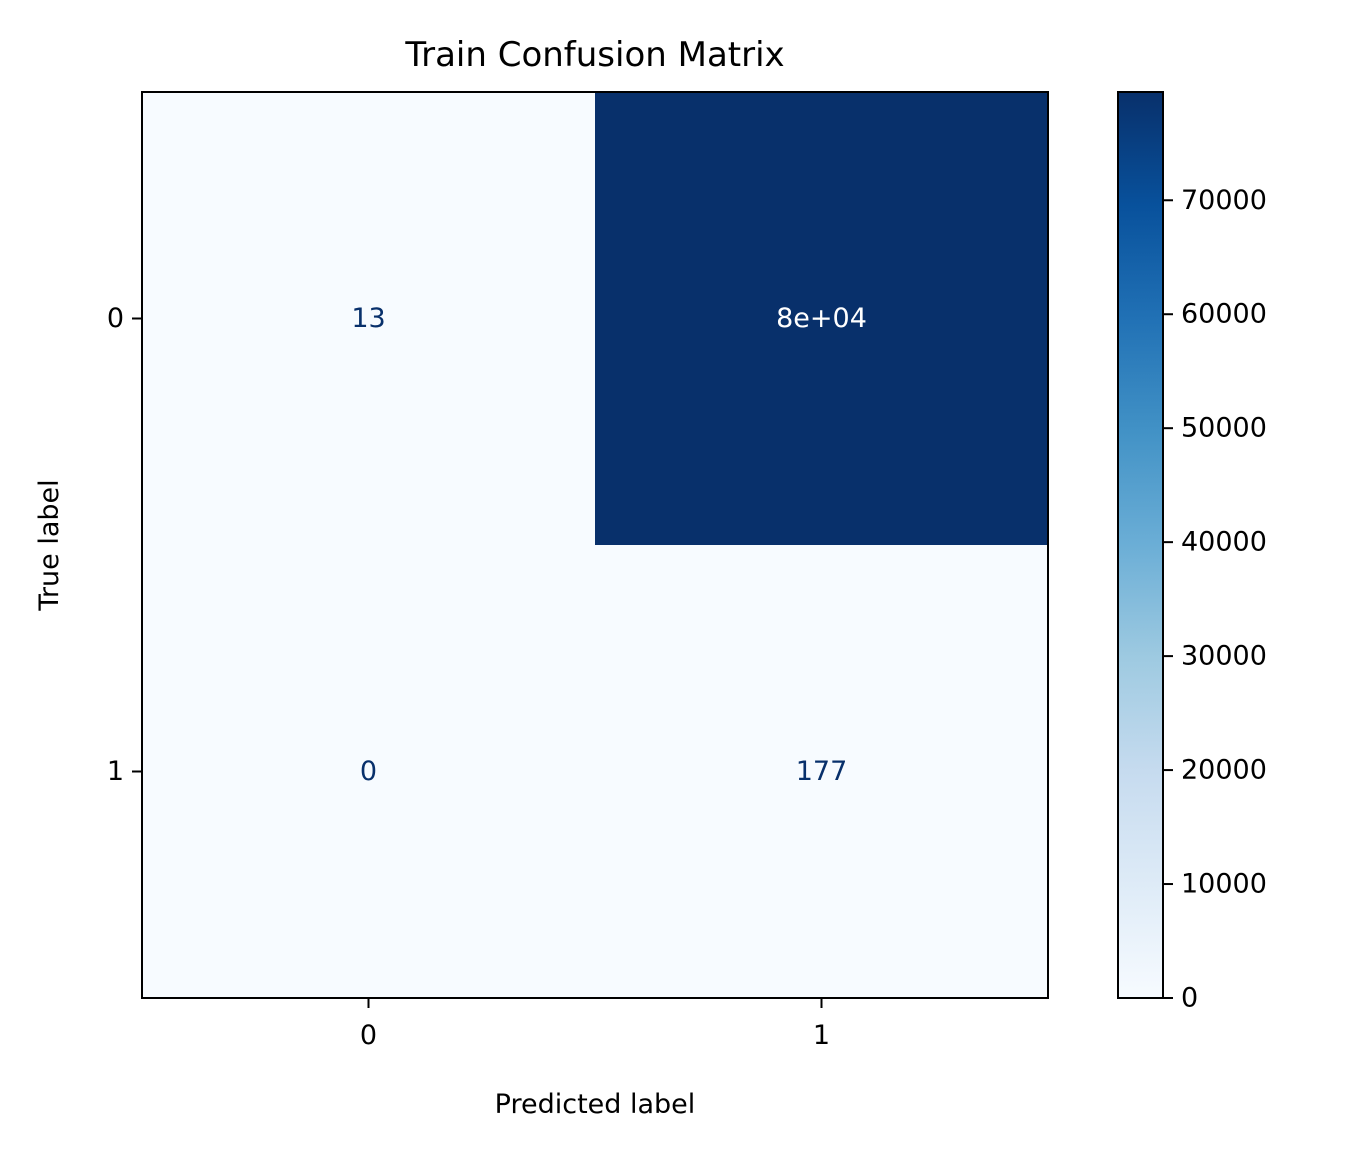  I want to click on cell-value-label: 177, so click(822, 771).